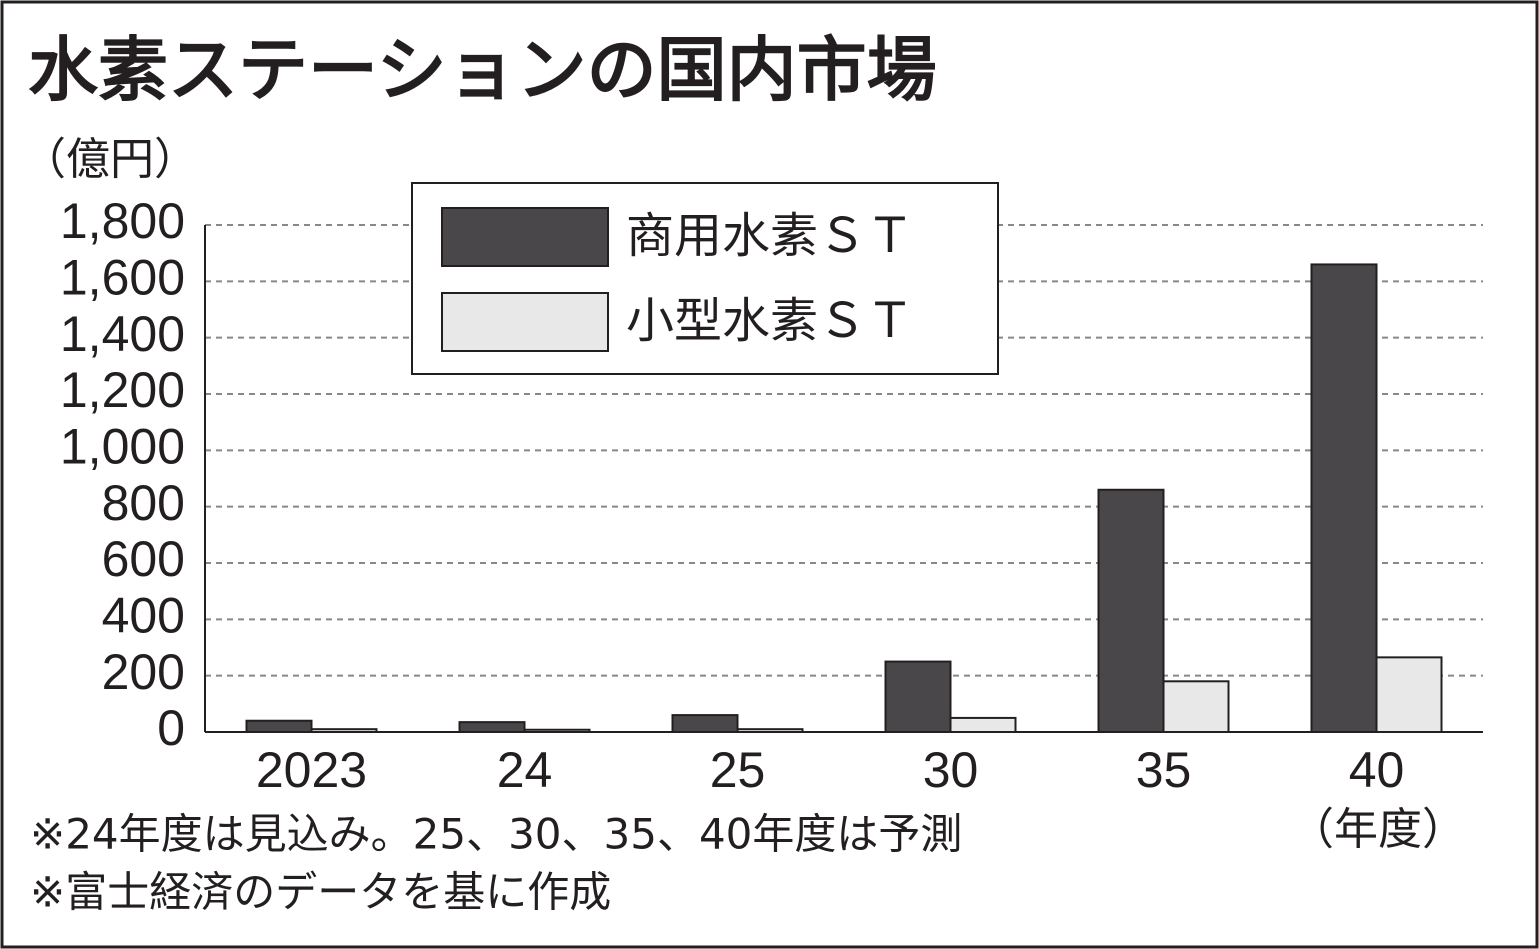 The image size is (1539, 949). Describe the element at coordinates (770, 321) in the screenshot. I see `legend-label: 小型水素ＳＴ` at that location.